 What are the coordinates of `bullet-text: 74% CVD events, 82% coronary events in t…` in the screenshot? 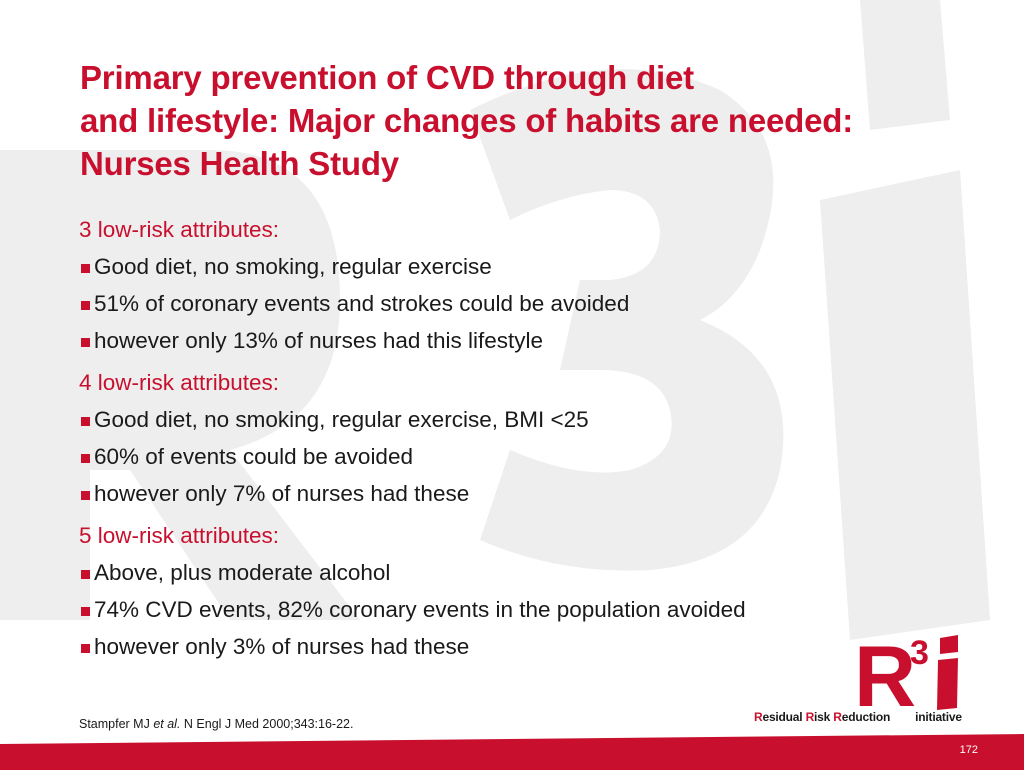 It's located at (420, 609).